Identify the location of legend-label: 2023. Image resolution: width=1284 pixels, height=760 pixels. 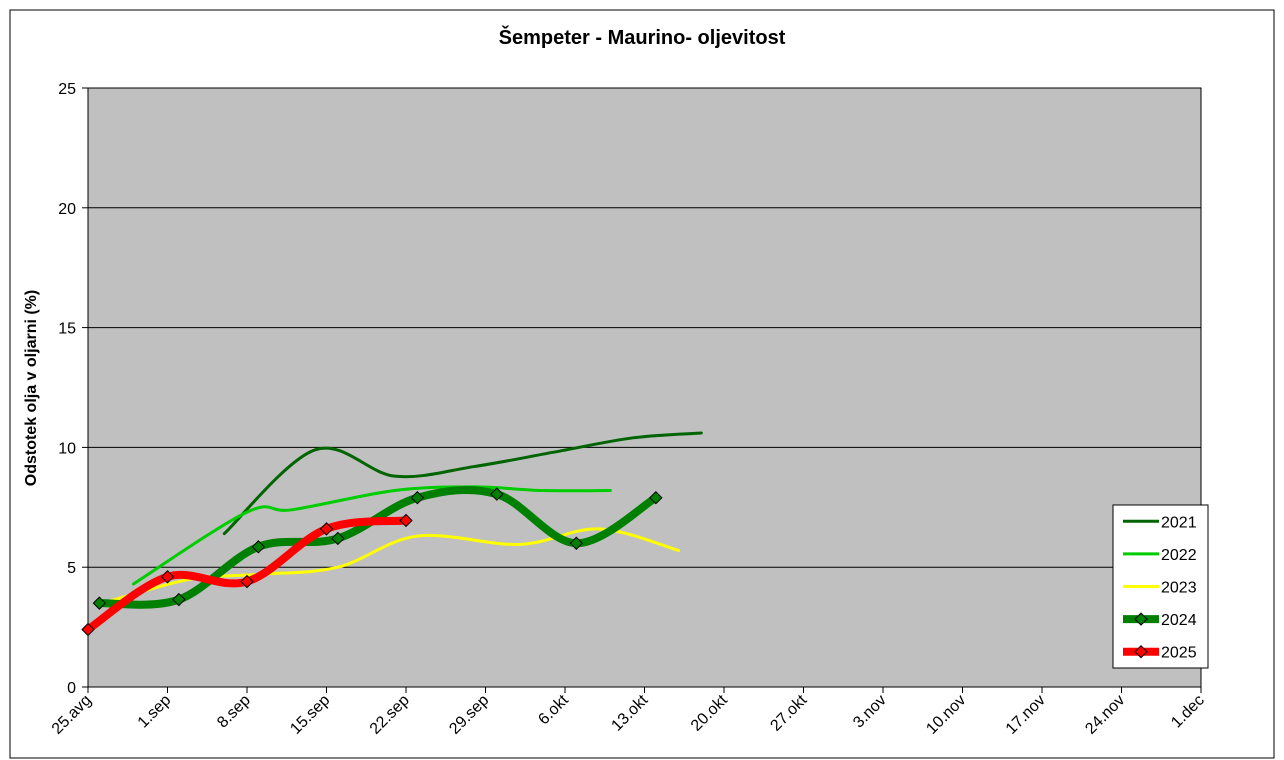
(1179, 588).